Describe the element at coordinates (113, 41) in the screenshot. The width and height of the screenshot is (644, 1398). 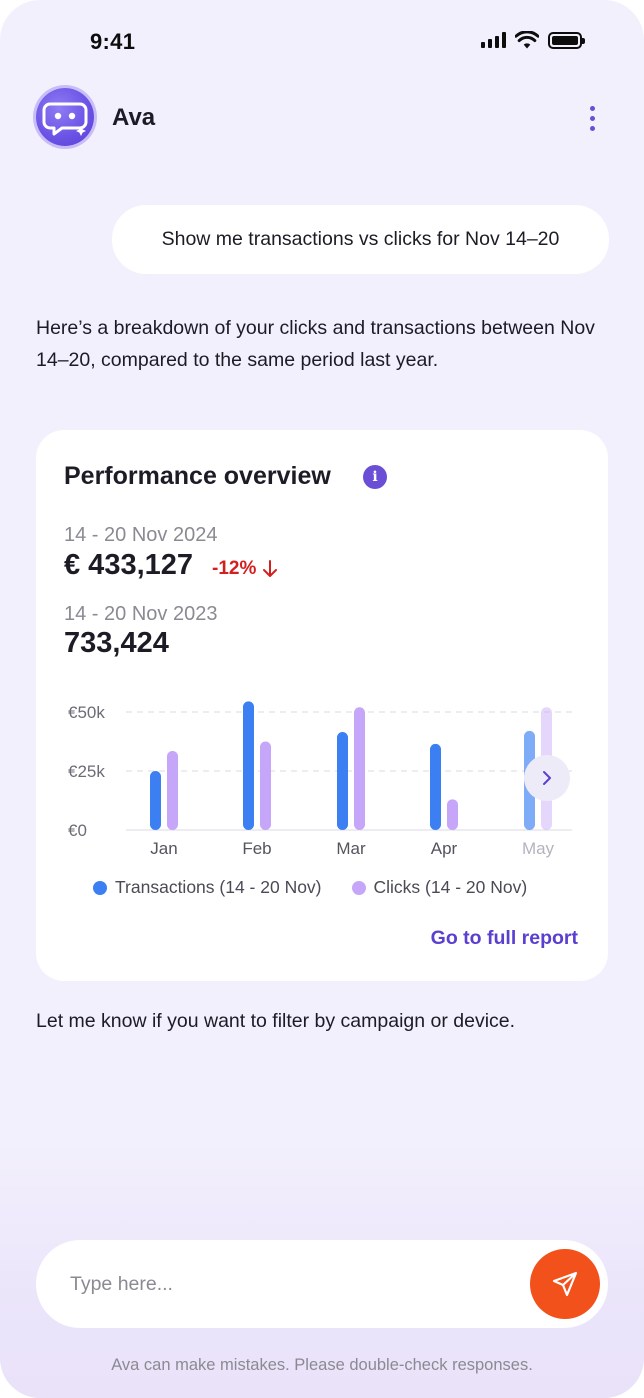
I see `status-time: 9:41` at that location.